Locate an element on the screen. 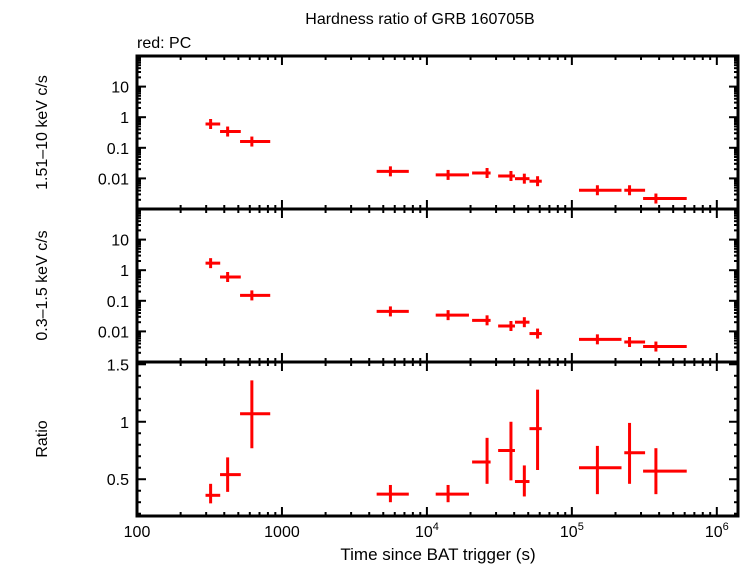 The height and width of the screenshot is (566, 744). x-tick-exponent: 6 is located at coordinates (726, 527).